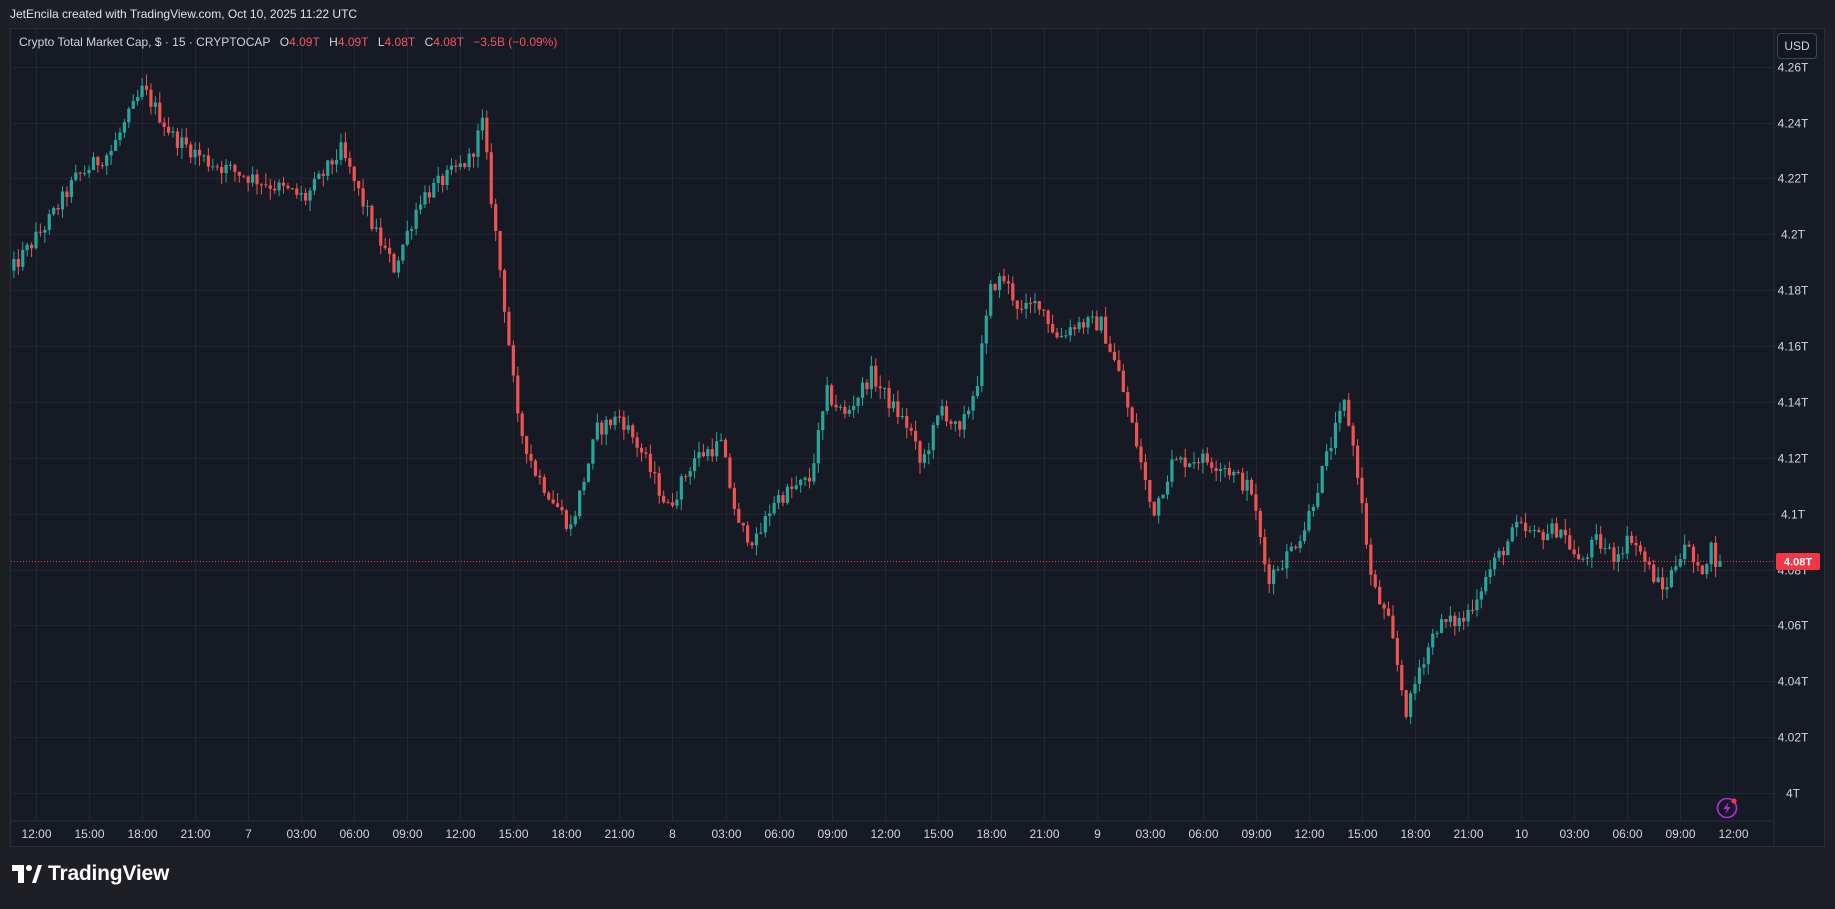 The width and height of the screenshot is (1835, 909). I want to click on tradingview-logo: TradingView, so click(90, 874).